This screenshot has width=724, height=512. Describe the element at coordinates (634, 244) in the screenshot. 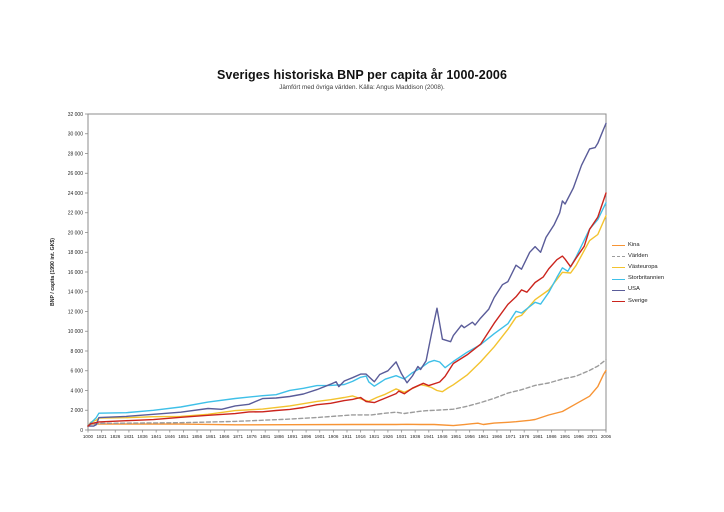

I see `legend-label: Kina` at that location.